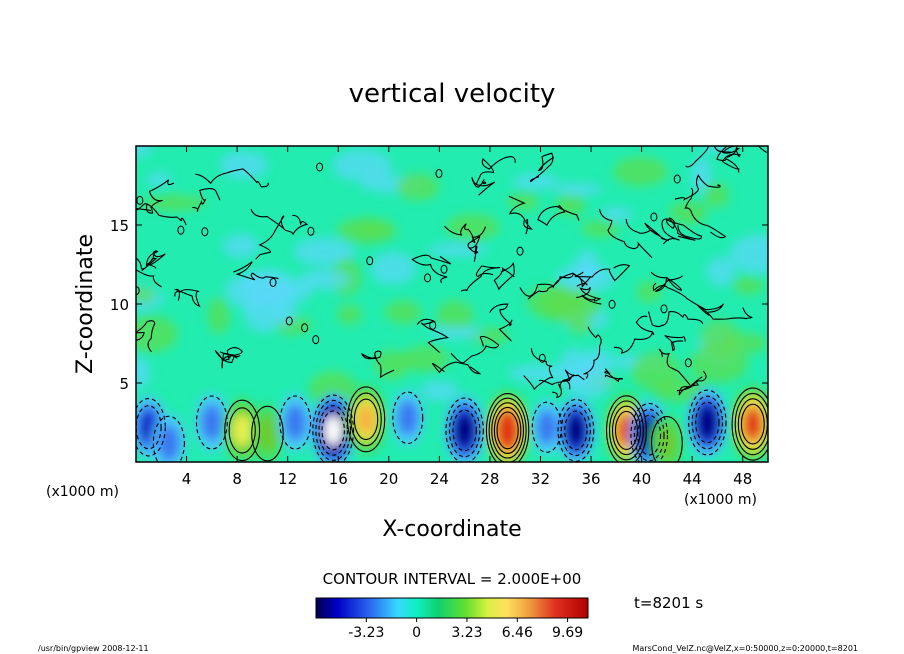 The image size is (904, 654). What do you see at coordinates (720, 500) in the screenshot?
I see `x-unit-right: (x1000 m)` at bounding box center [720, 500].